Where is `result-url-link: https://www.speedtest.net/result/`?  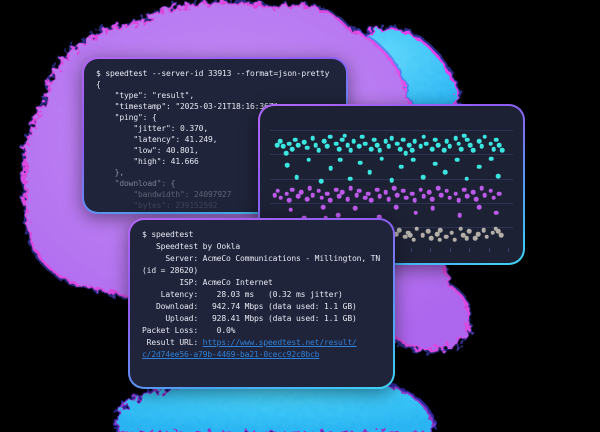 result-url-link: https://www.speedtest.net/result/ is located at coordinates (279, 342).